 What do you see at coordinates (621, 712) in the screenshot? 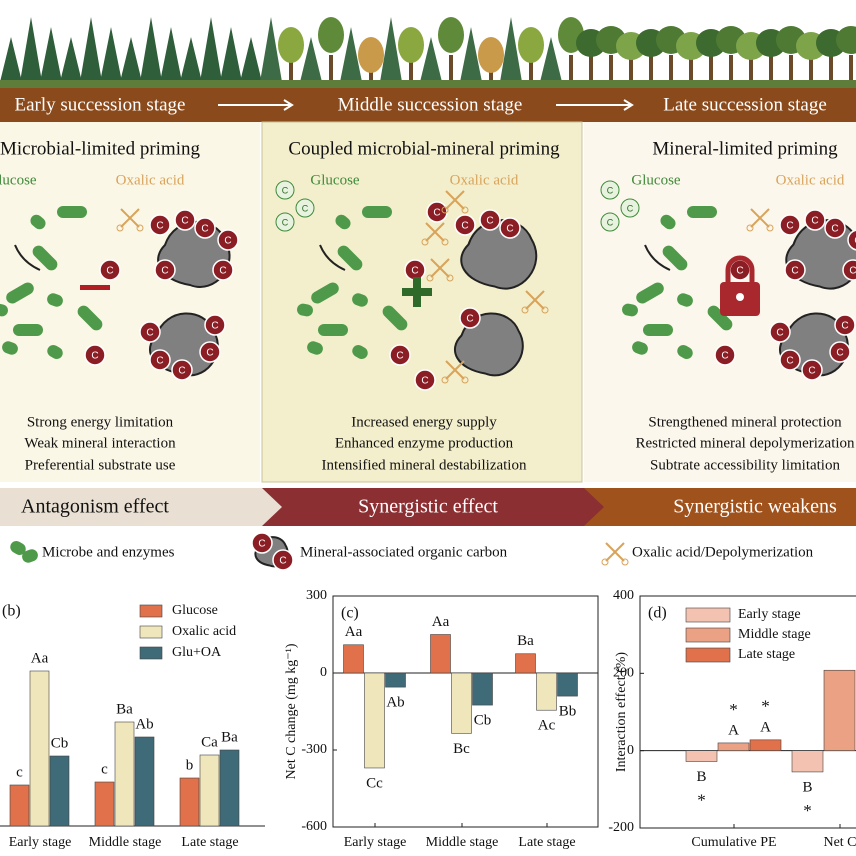
I see `y-axis-label: Interaction effect (%)` at bounding box center [621, 712].